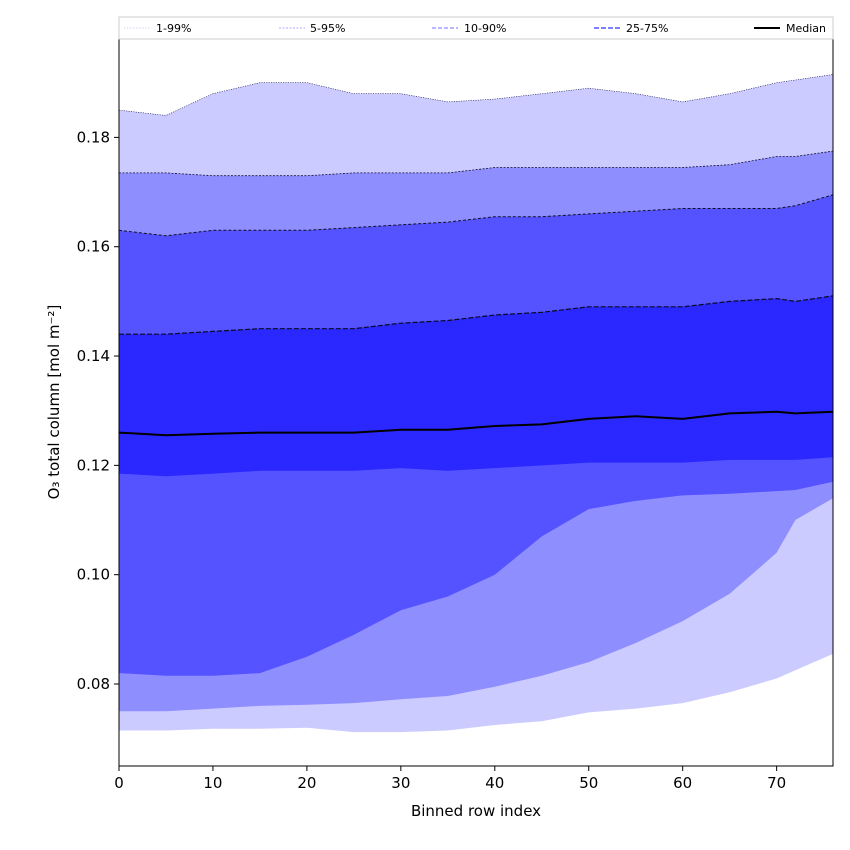 Image resolution: width=850 pixels, height=850 pixels. Describe the element at coordinates (93, 465) in the screenshot. I see `y-tick-label: 0.12` at that location.